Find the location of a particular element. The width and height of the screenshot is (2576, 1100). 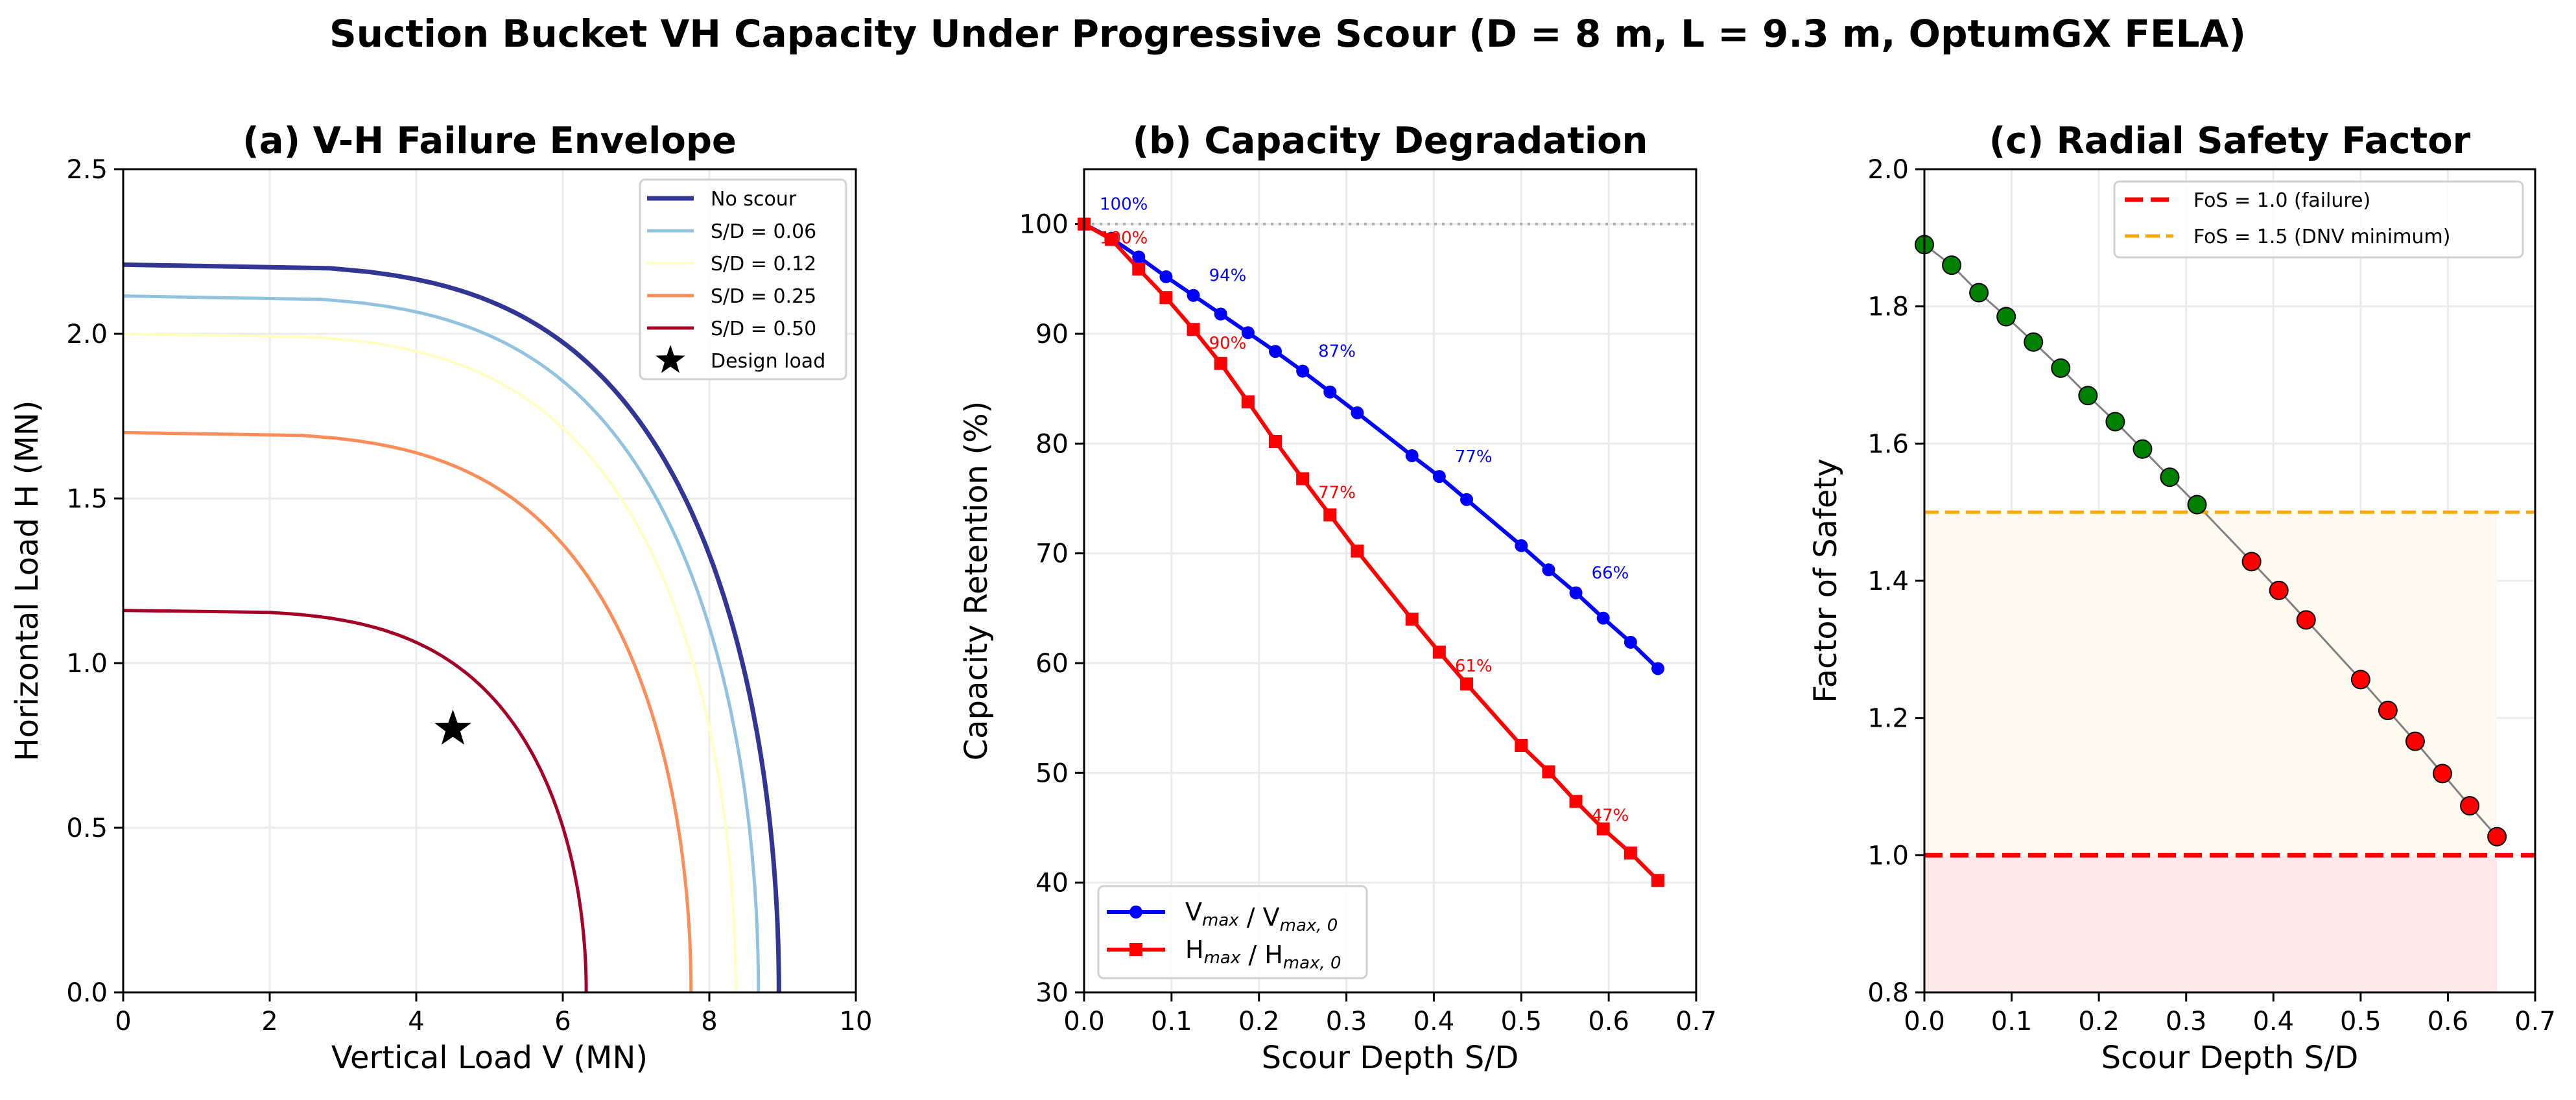

legend-label-subscript: max, 0 is located at coordinates (1309, 926).